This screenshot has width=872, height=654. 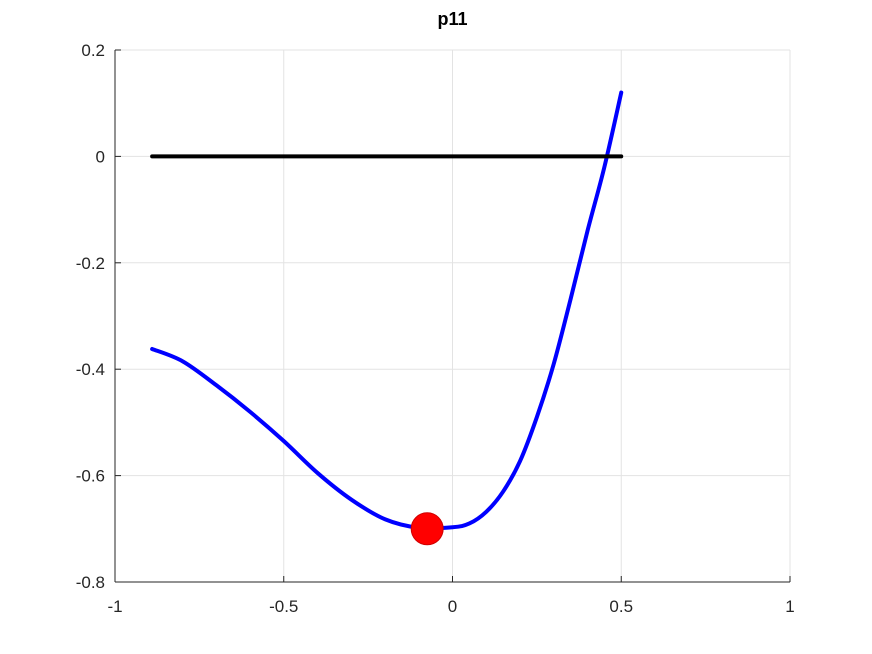 I want to click on chart-title: p11, so click(x=452, y=19).